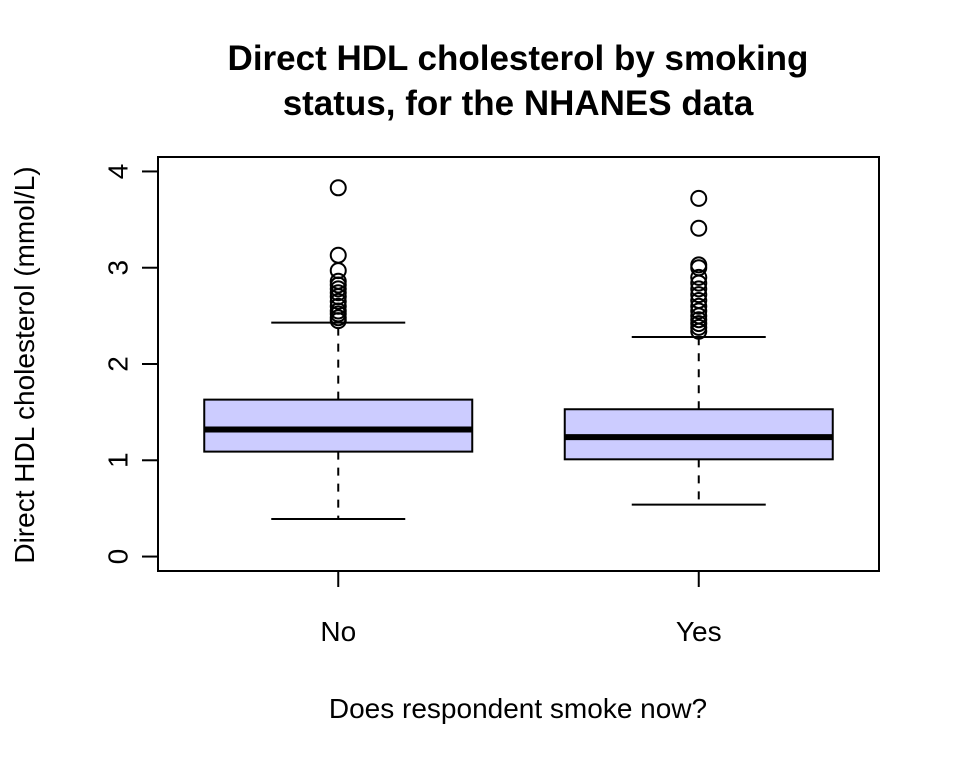 The width and height of the screenshot is (960, 768). Describe the element at coordinates (338, 350) in the screenshot. I see `box-no` at that location.